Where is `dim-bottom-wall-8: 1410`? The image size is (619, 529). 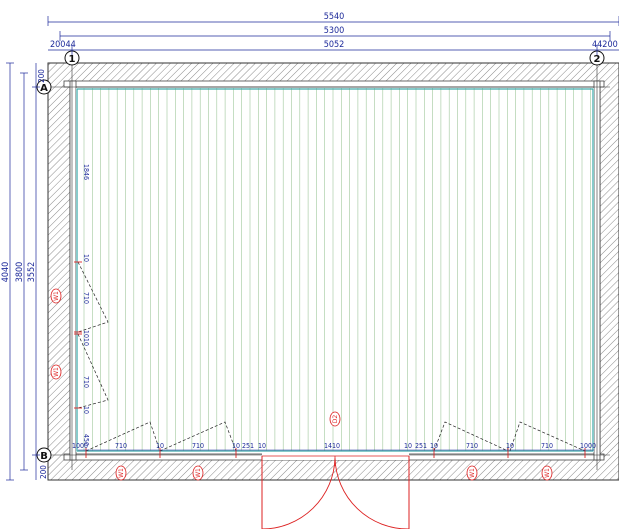
dim-bottom-wall-8: 1410 is located at coordinates (332, 446).